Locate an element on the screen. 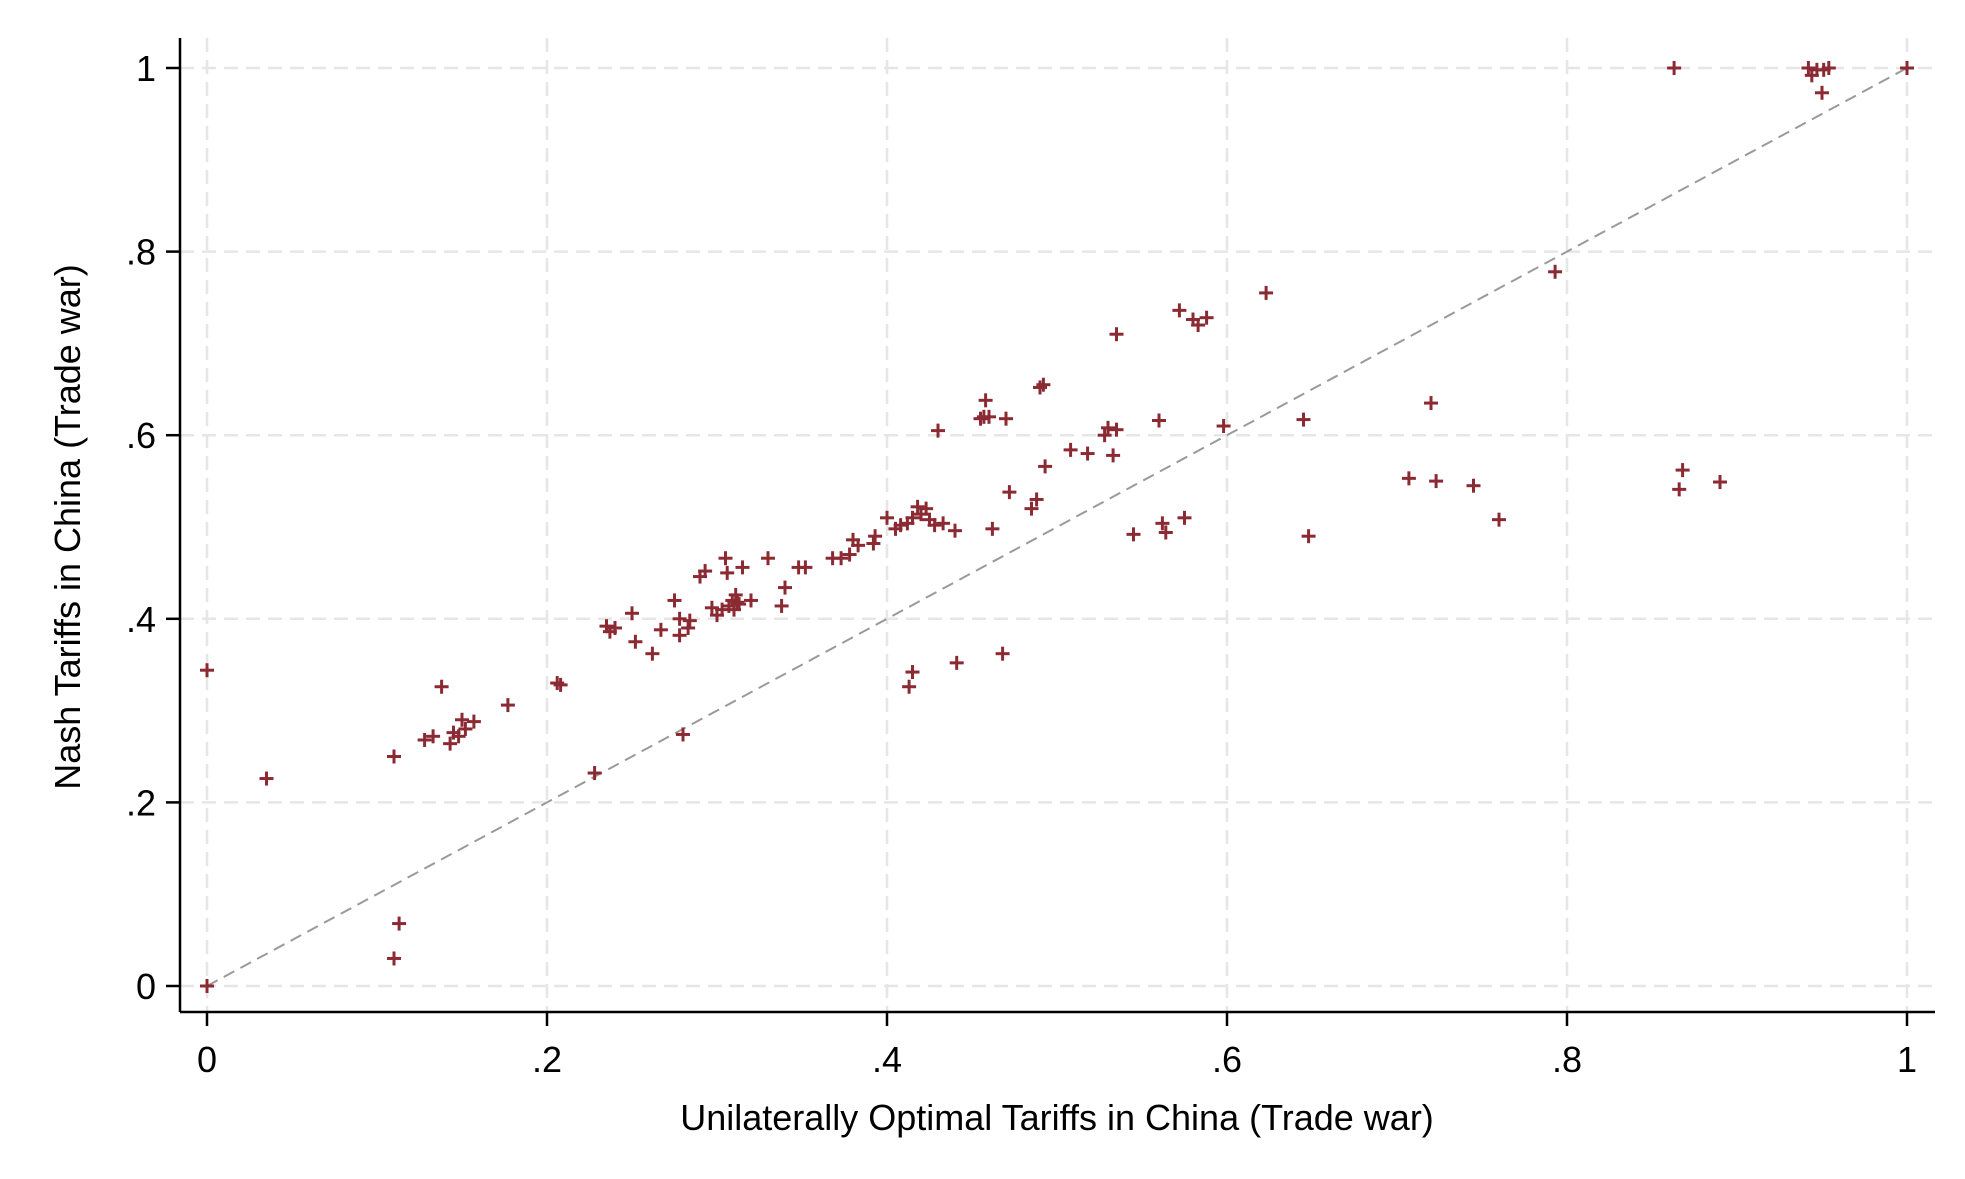  x-tick-label-0: 0 is located at coordinates (207, 1059).